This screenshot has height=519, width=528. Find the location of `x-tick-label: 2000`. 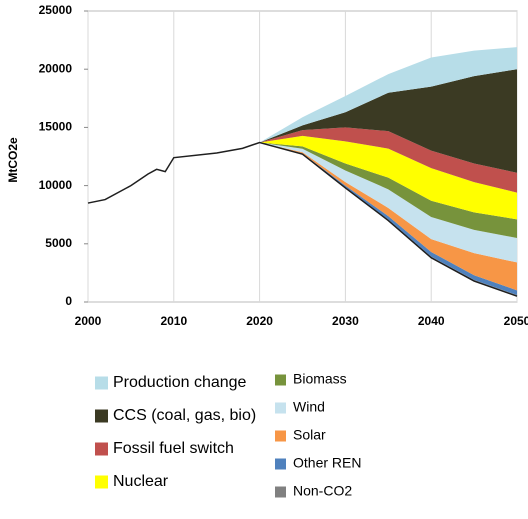

x-tick-label: 2000 is located at coordinates (88, 321).